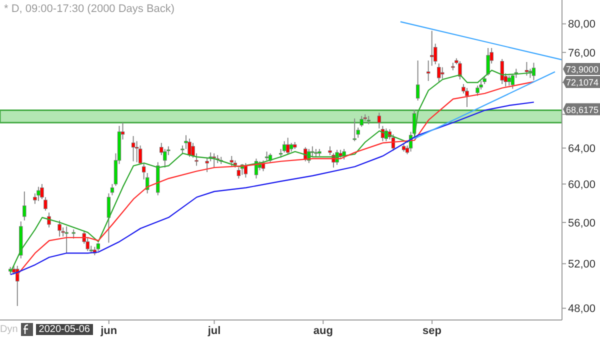  What do you see at coordinates (432, 330) in the screenshot?
I see `x-tick-label: sep` at bounding box center [432, 330].